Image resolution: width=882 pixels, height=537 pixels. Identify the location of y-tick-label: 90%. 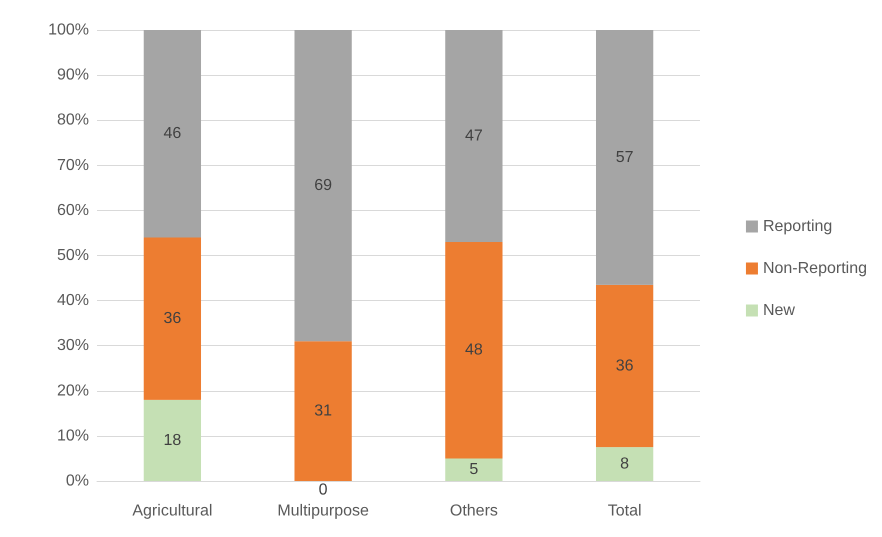
(72, 75).